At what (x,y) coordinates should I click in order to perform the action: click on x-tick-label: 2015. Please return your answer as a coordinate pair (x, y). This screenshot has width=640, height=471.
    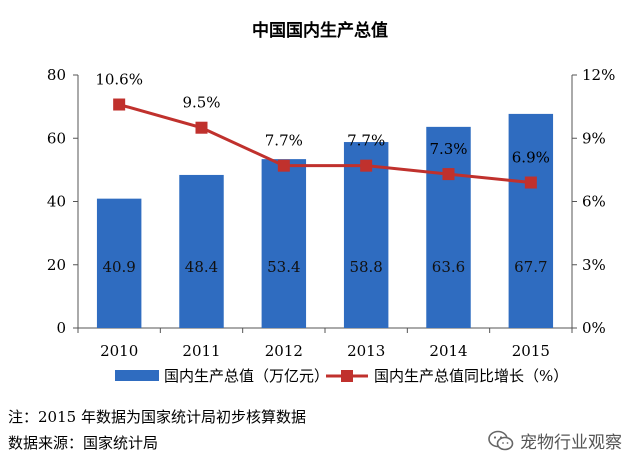
    Looking at the image, I should click on (531, 351).